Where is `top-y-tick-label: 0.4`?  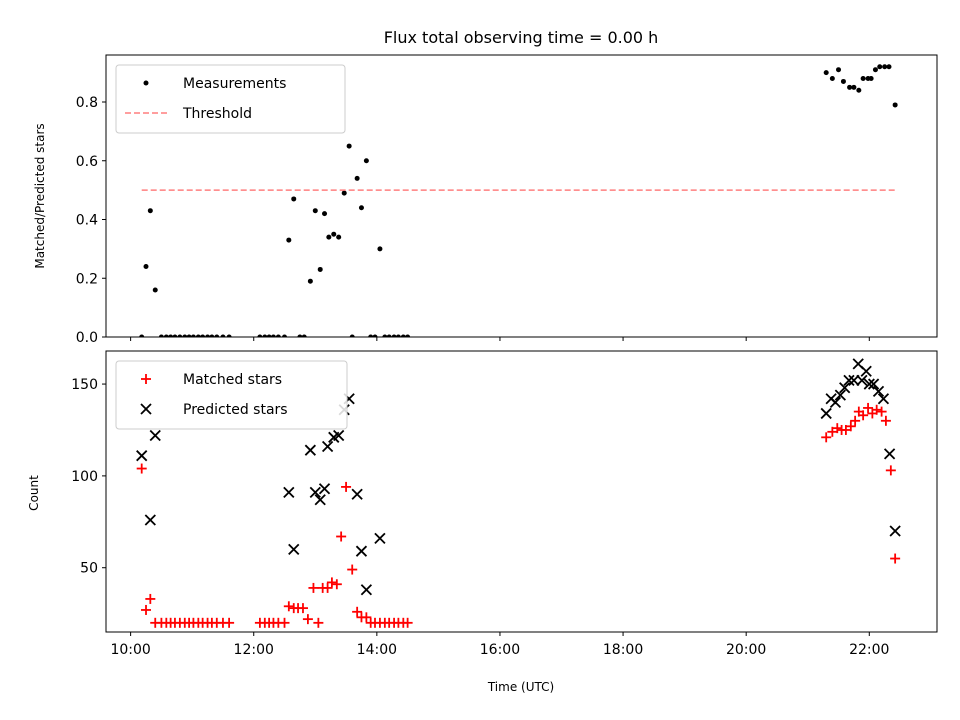 top-y-tick-label: 0.4 is located at coordinates (87, 221).